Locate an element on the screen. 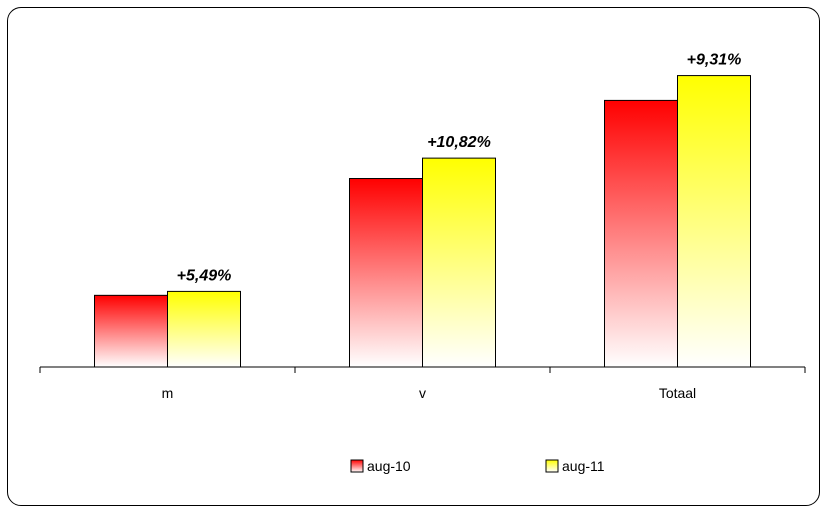  category-labels: m v Totaal is located at coordinates (429, 393).